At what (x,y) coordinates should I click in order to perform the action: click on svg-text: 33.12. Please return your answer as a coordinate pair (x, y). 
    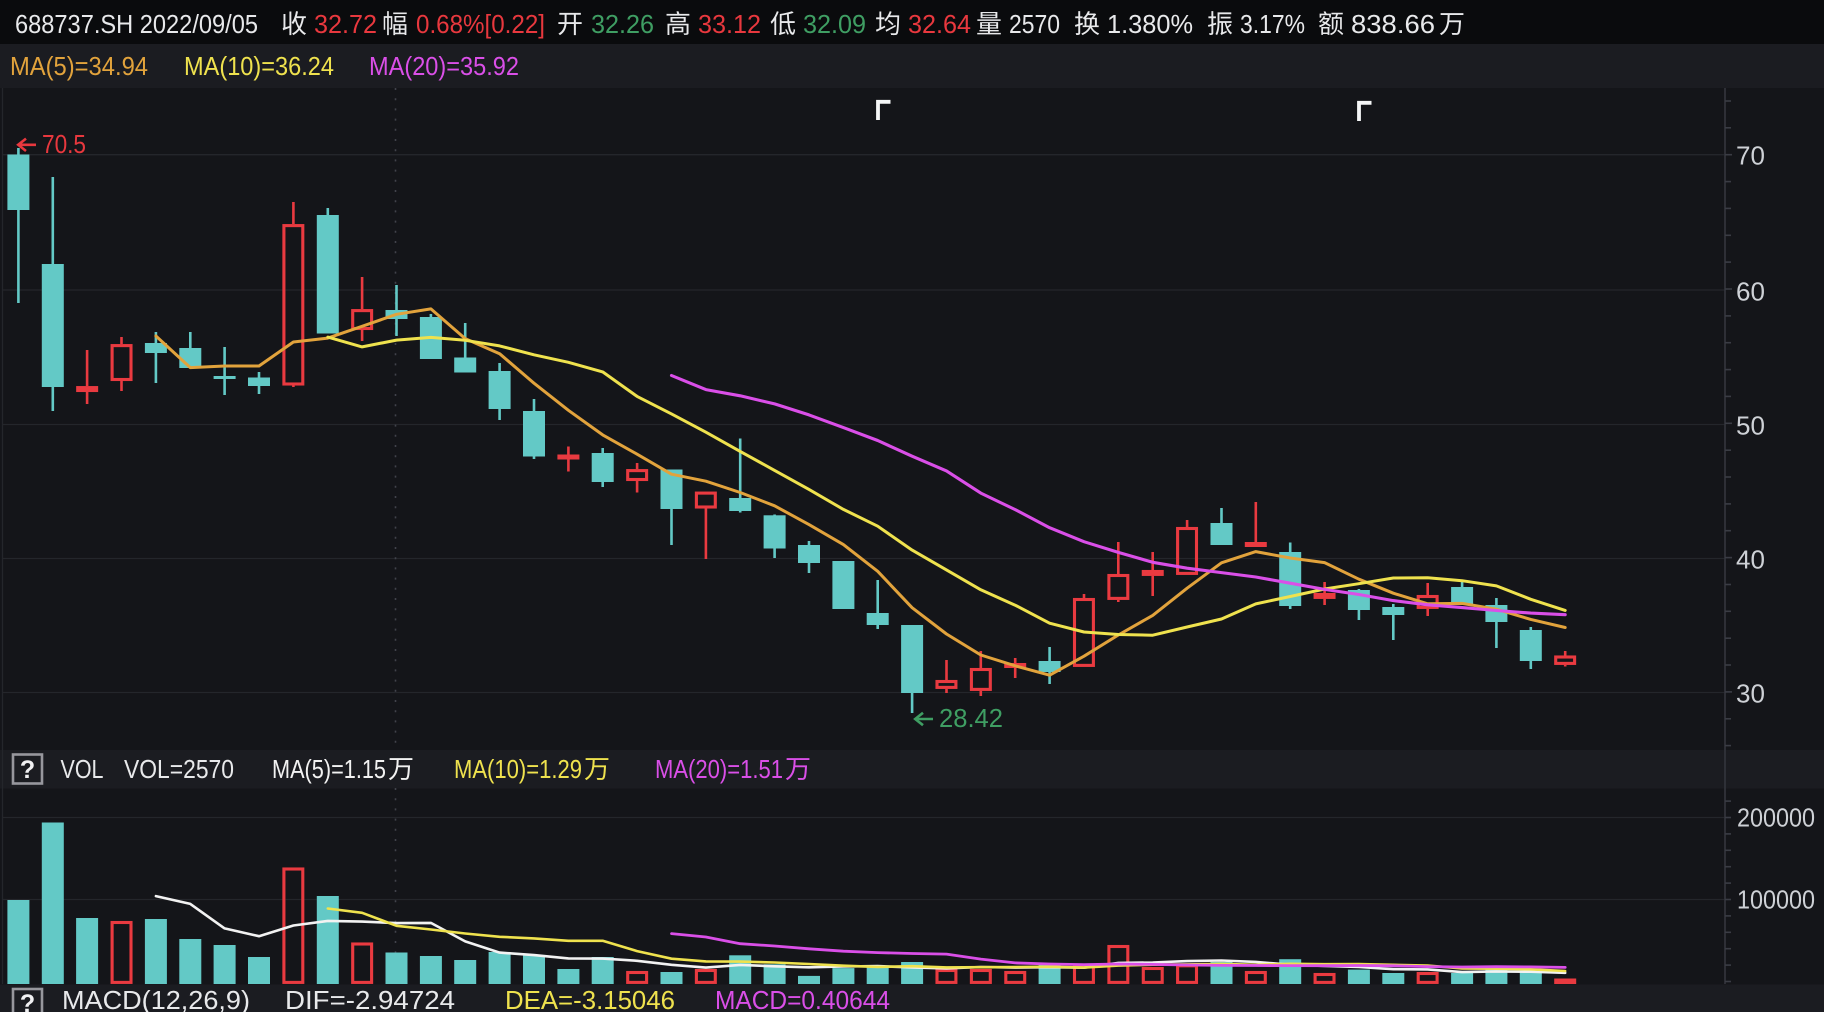
    Looking at the image, I should click on (729, 24).